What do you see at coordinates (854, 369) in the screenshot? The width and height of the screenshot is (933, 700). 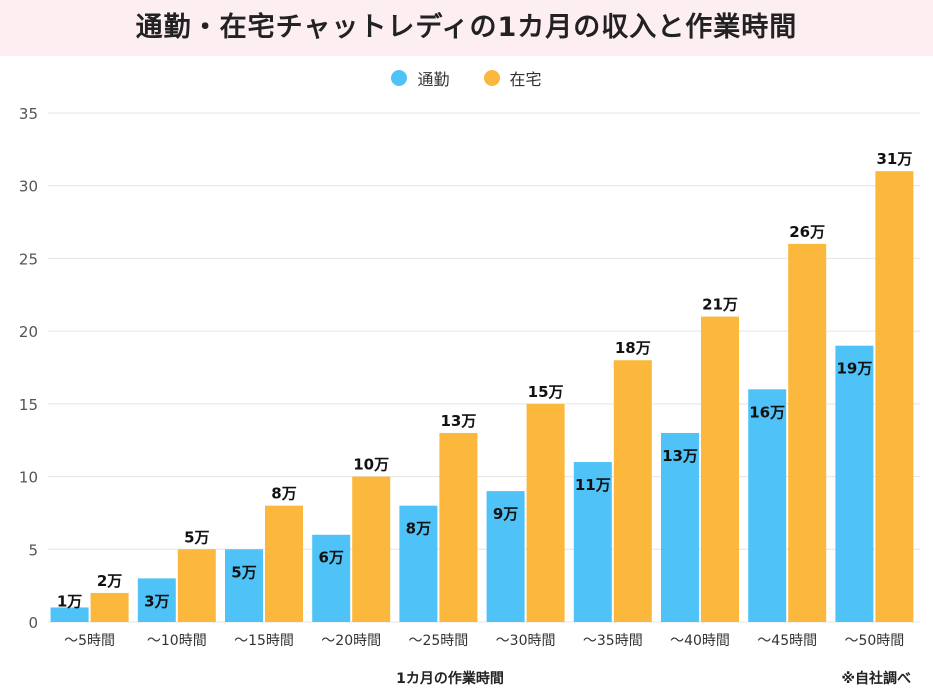 I see `data-label: 19万` at bounding box center [854, 369].